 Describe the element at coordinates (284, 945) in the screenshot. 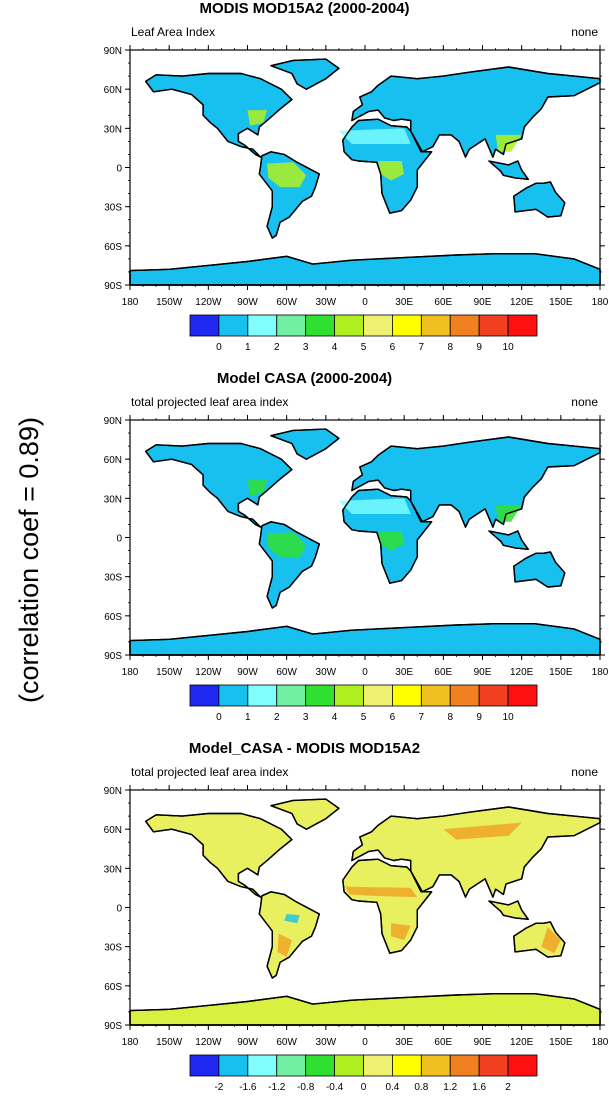

I see `argentina-patch` at that location.